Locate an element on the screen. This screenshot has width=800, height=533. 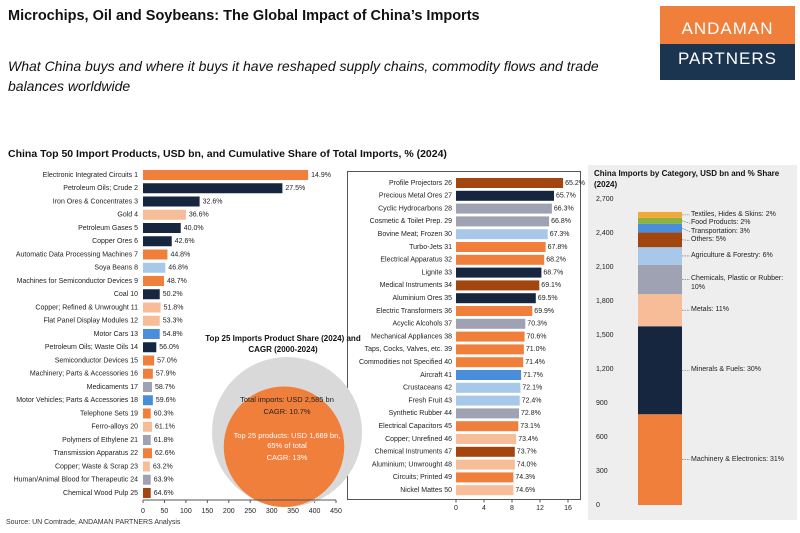
x-tick-label: 0 is located at coordinates (143, 511).